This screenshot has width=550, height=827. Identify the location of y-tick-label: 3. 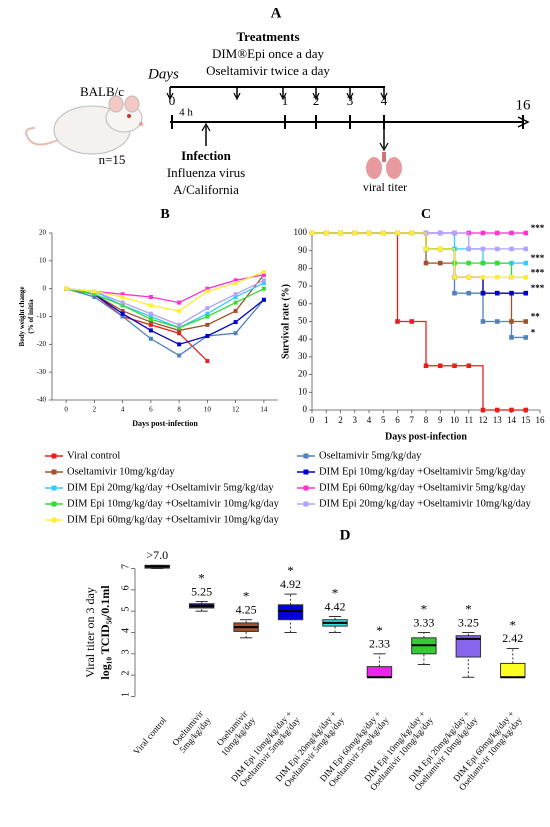
(125, 651).